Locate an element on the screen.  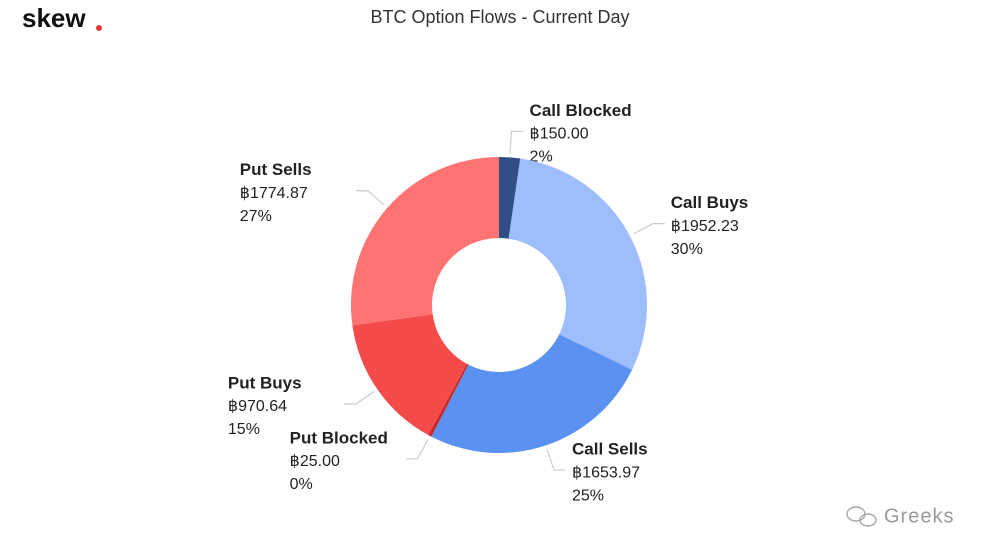
slice-name: Put Sells is located at coordinates (276, 169).